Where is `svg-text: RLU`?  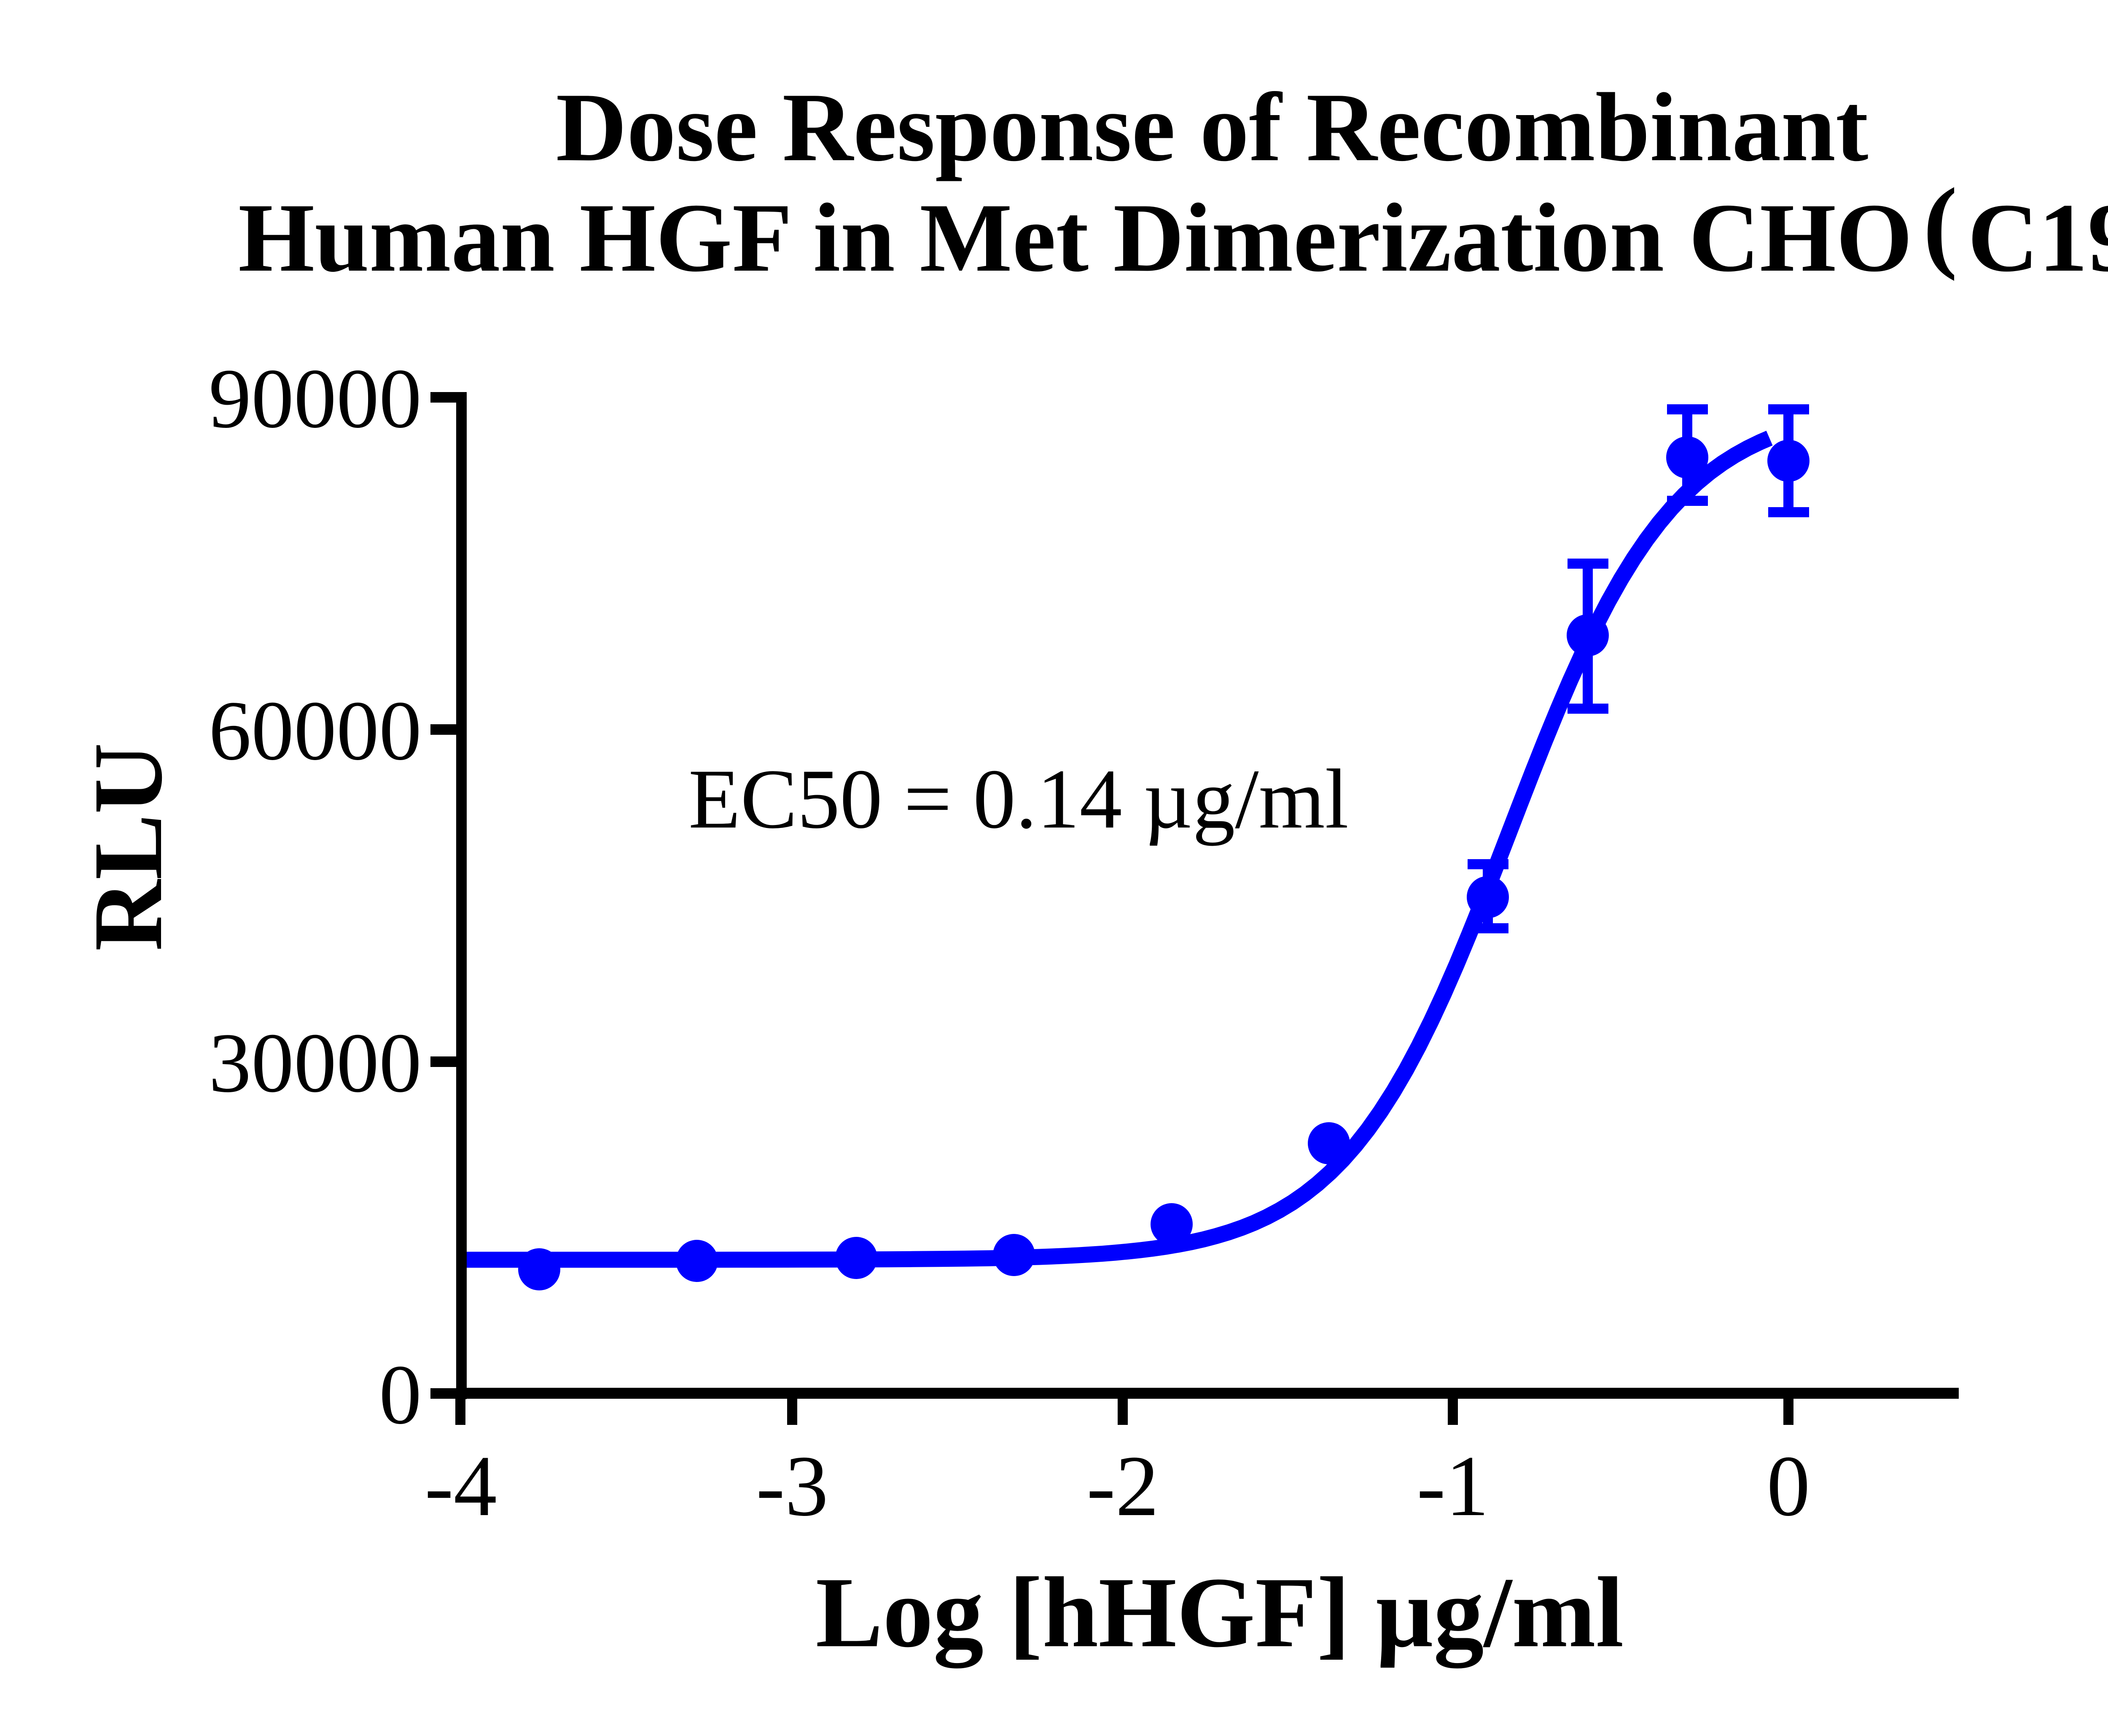 svg-text: RLU is located at coordinates (128, 847).